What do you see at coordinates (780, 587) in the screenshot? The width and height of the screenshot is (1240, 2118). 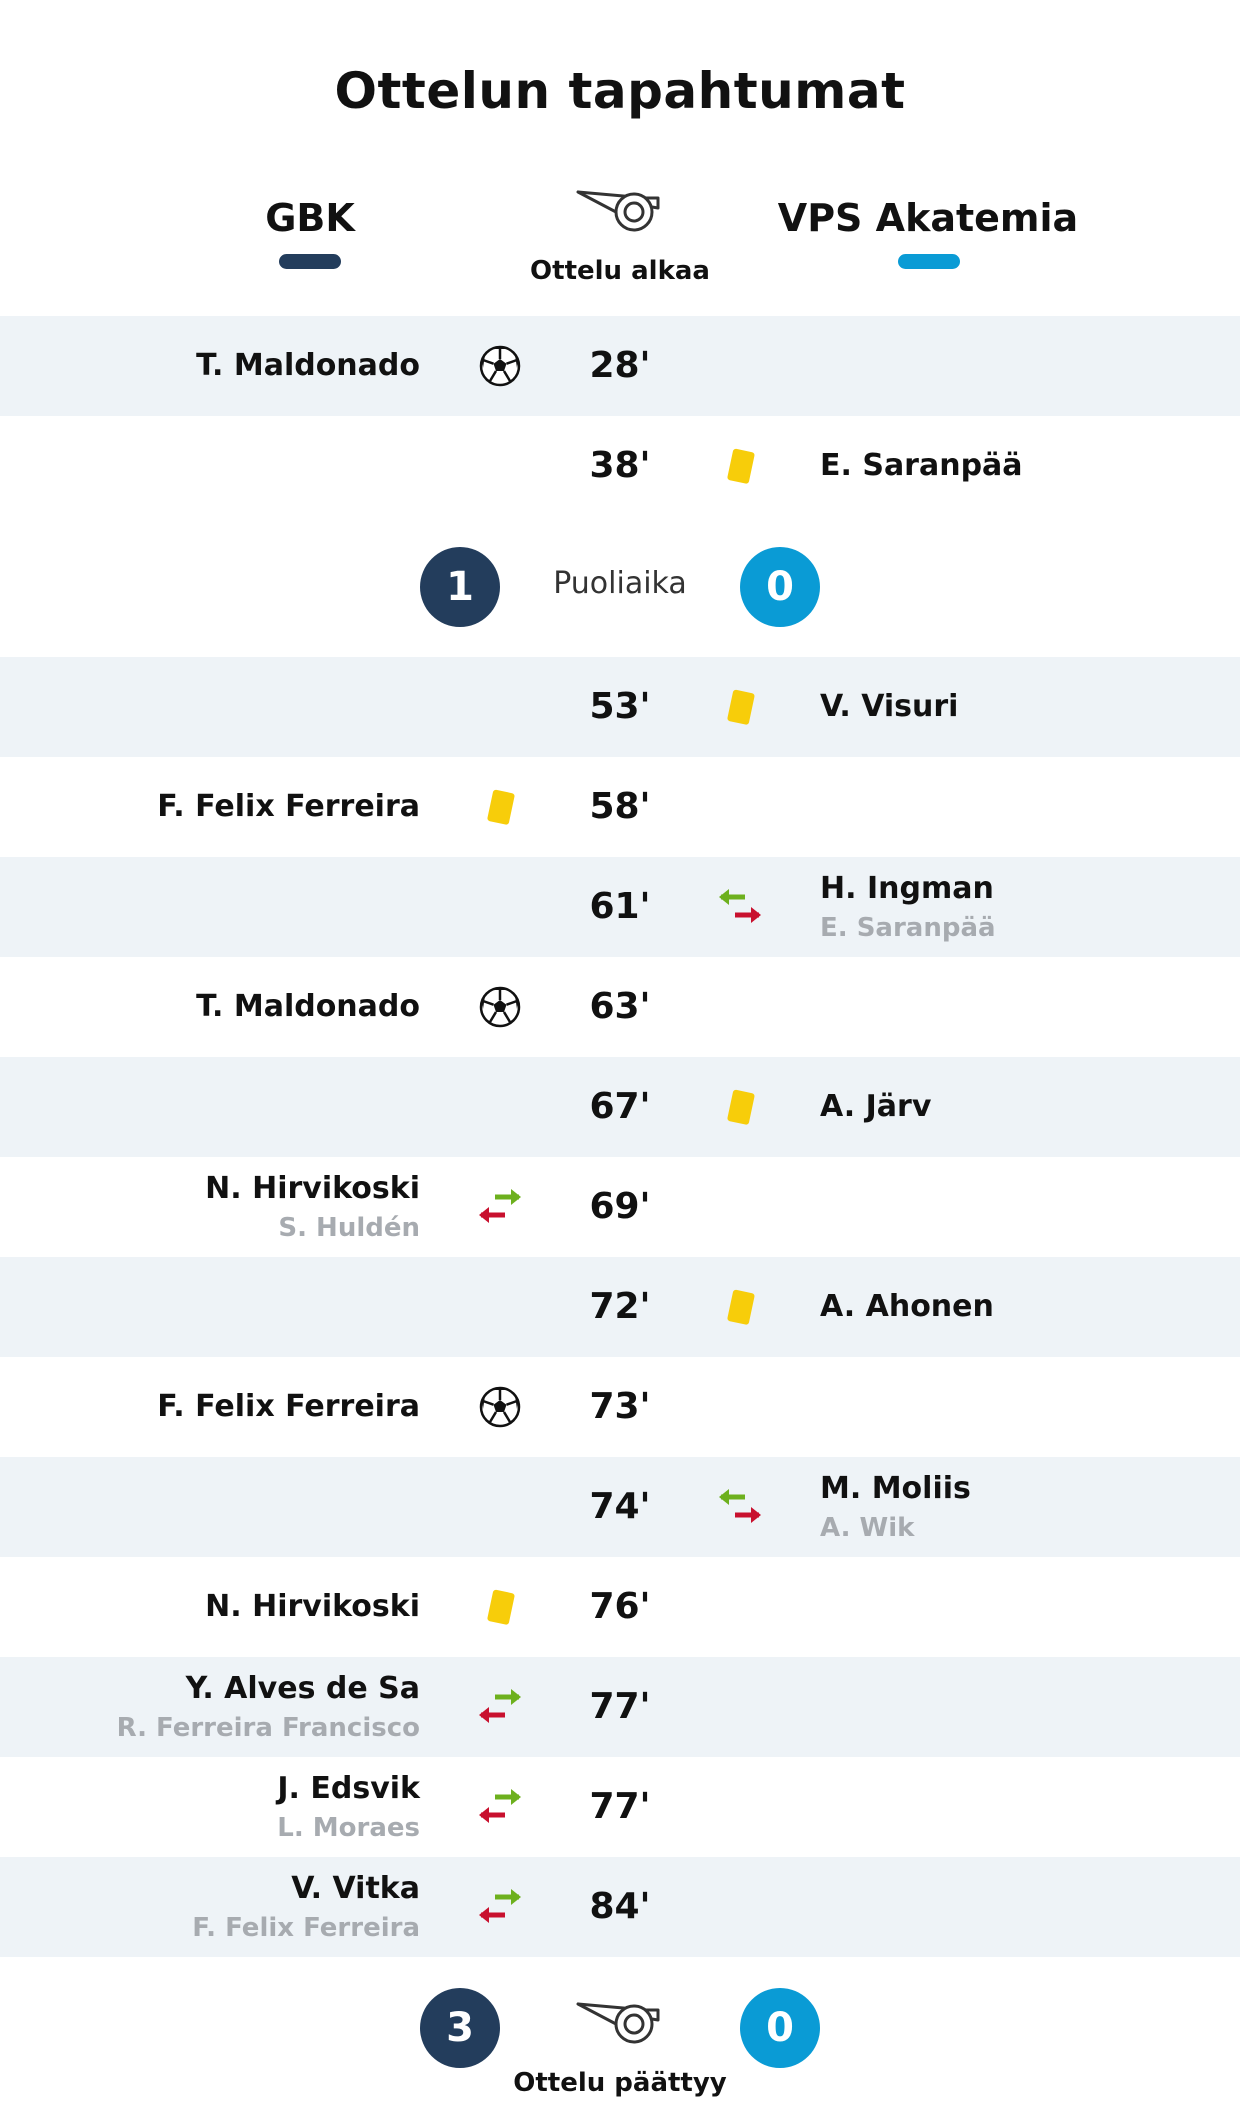 I see `halftime-away-score: 0` at bounding box center [780, 587].